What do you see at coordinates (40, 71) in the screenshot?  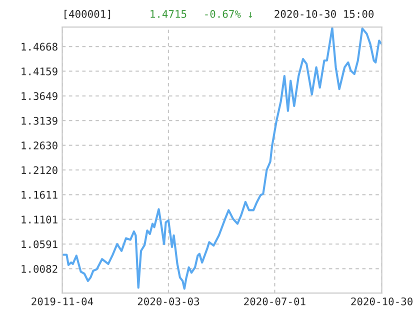 I see `y-tick-label: 1.4159` at bounding box center [40, 71].